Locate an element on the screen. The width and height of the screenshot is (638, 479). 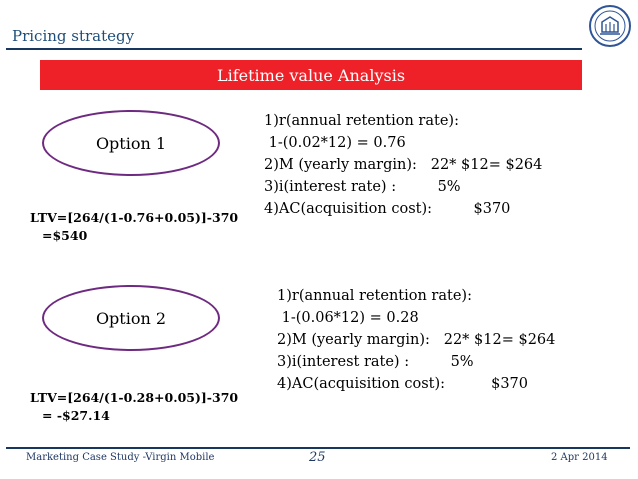
list-item: 1-(0.06*12) = 0.28 is located at coordinates (348, 318).